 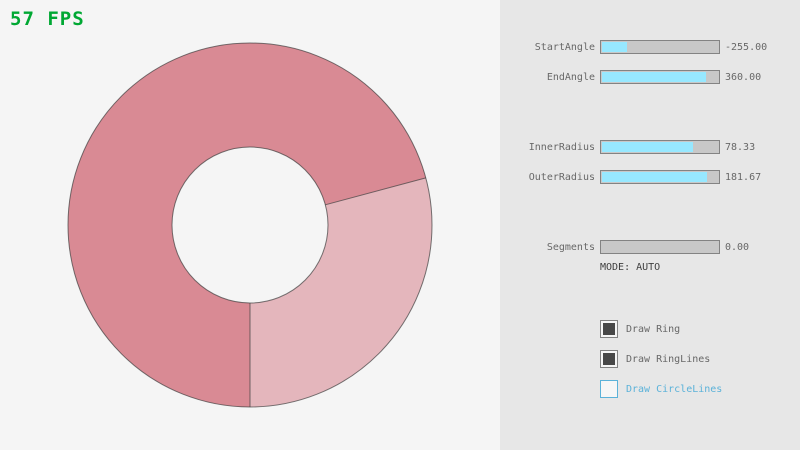 I want to click on slider-startangle-track, so click(x=660, y=47).